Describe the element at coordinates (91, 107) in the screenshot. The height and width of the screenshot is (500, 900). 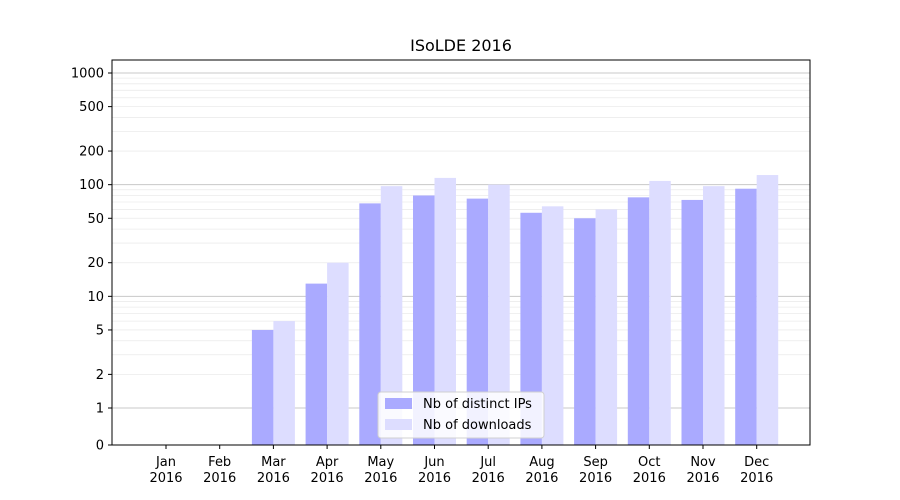
I see `y-tick-label: 500` at that location.